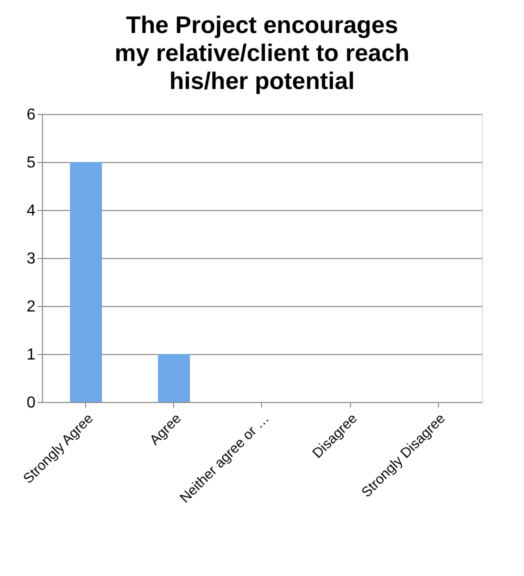 The width and height of the screenshot is (524, 576). What do you see at coordinates (31, 211) in the screenshot?
I see `y-tick-label: 4` at bounding box center [31, 211].